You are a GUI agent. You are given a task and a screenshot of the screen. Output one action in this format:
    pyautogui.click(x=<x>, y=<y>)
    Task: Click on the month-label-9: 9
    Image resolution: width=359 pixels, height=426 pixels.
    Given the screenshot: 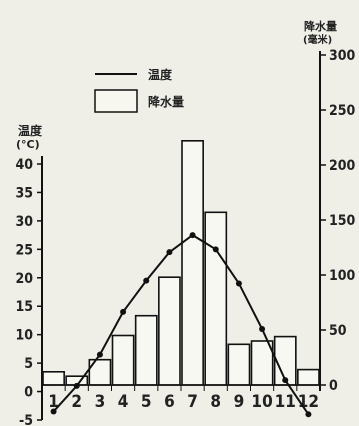 What is the action you would take?
    pyautogui.click(x=239, y=402)
    